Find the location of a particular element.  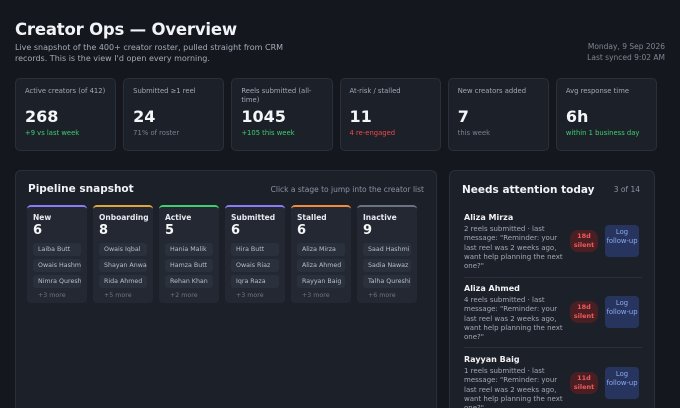

stat-value: 11 is located at coordinates (360, 116).